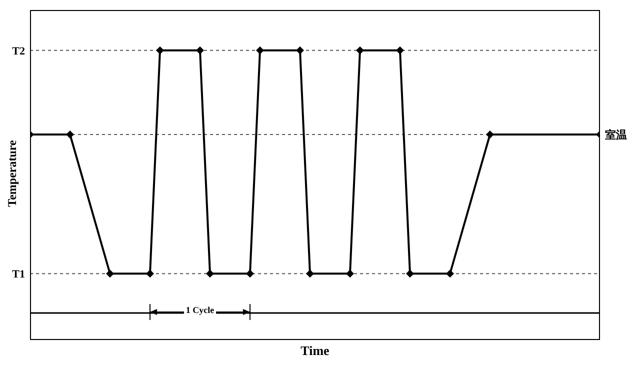 The width and height of the screenshot is (640, 367). Describe the element at coordinates (19, 51) in the screenshot. I see `ref-line-label: T2` at that location.